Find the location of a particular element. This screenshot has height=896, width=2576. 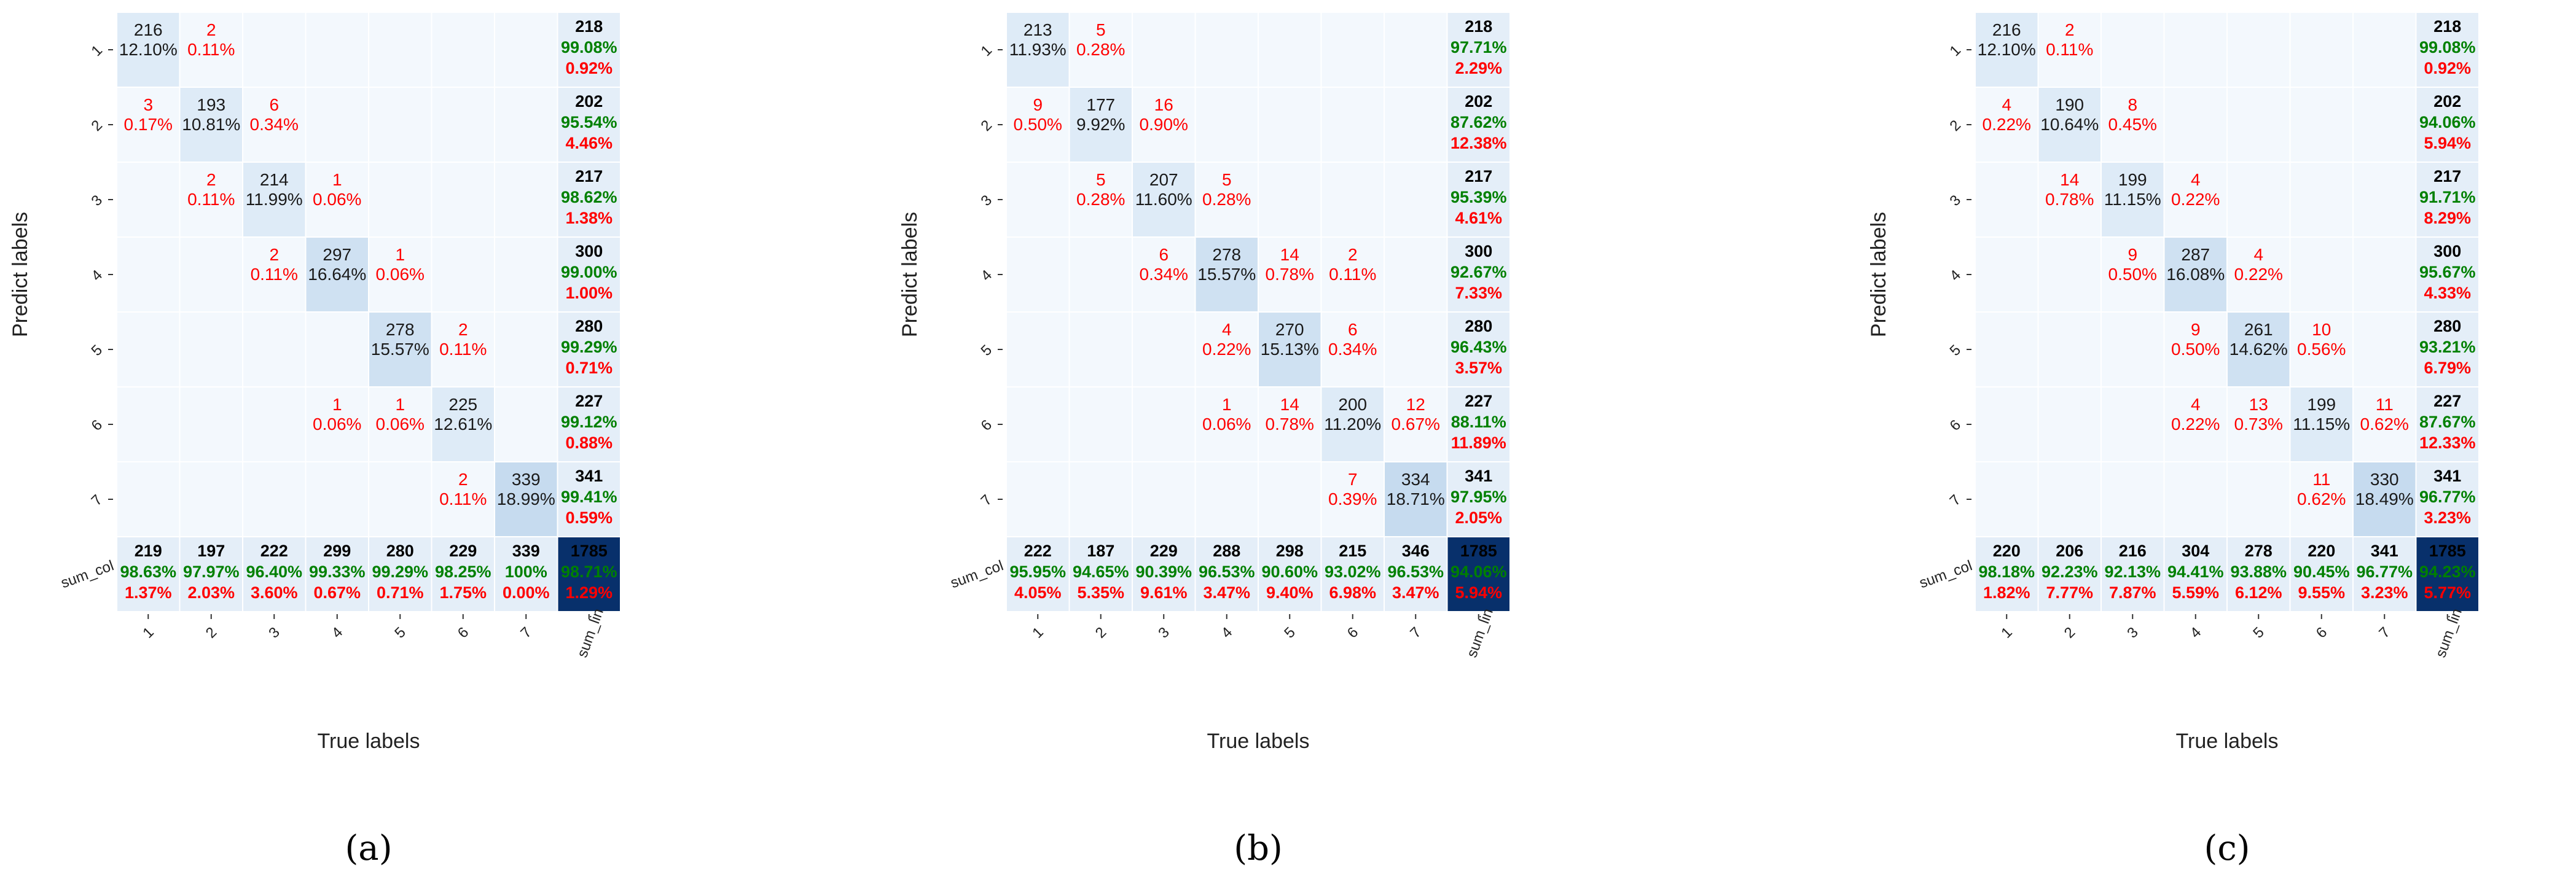

diagonal-count: 278 is located at coordinates (401, 329).